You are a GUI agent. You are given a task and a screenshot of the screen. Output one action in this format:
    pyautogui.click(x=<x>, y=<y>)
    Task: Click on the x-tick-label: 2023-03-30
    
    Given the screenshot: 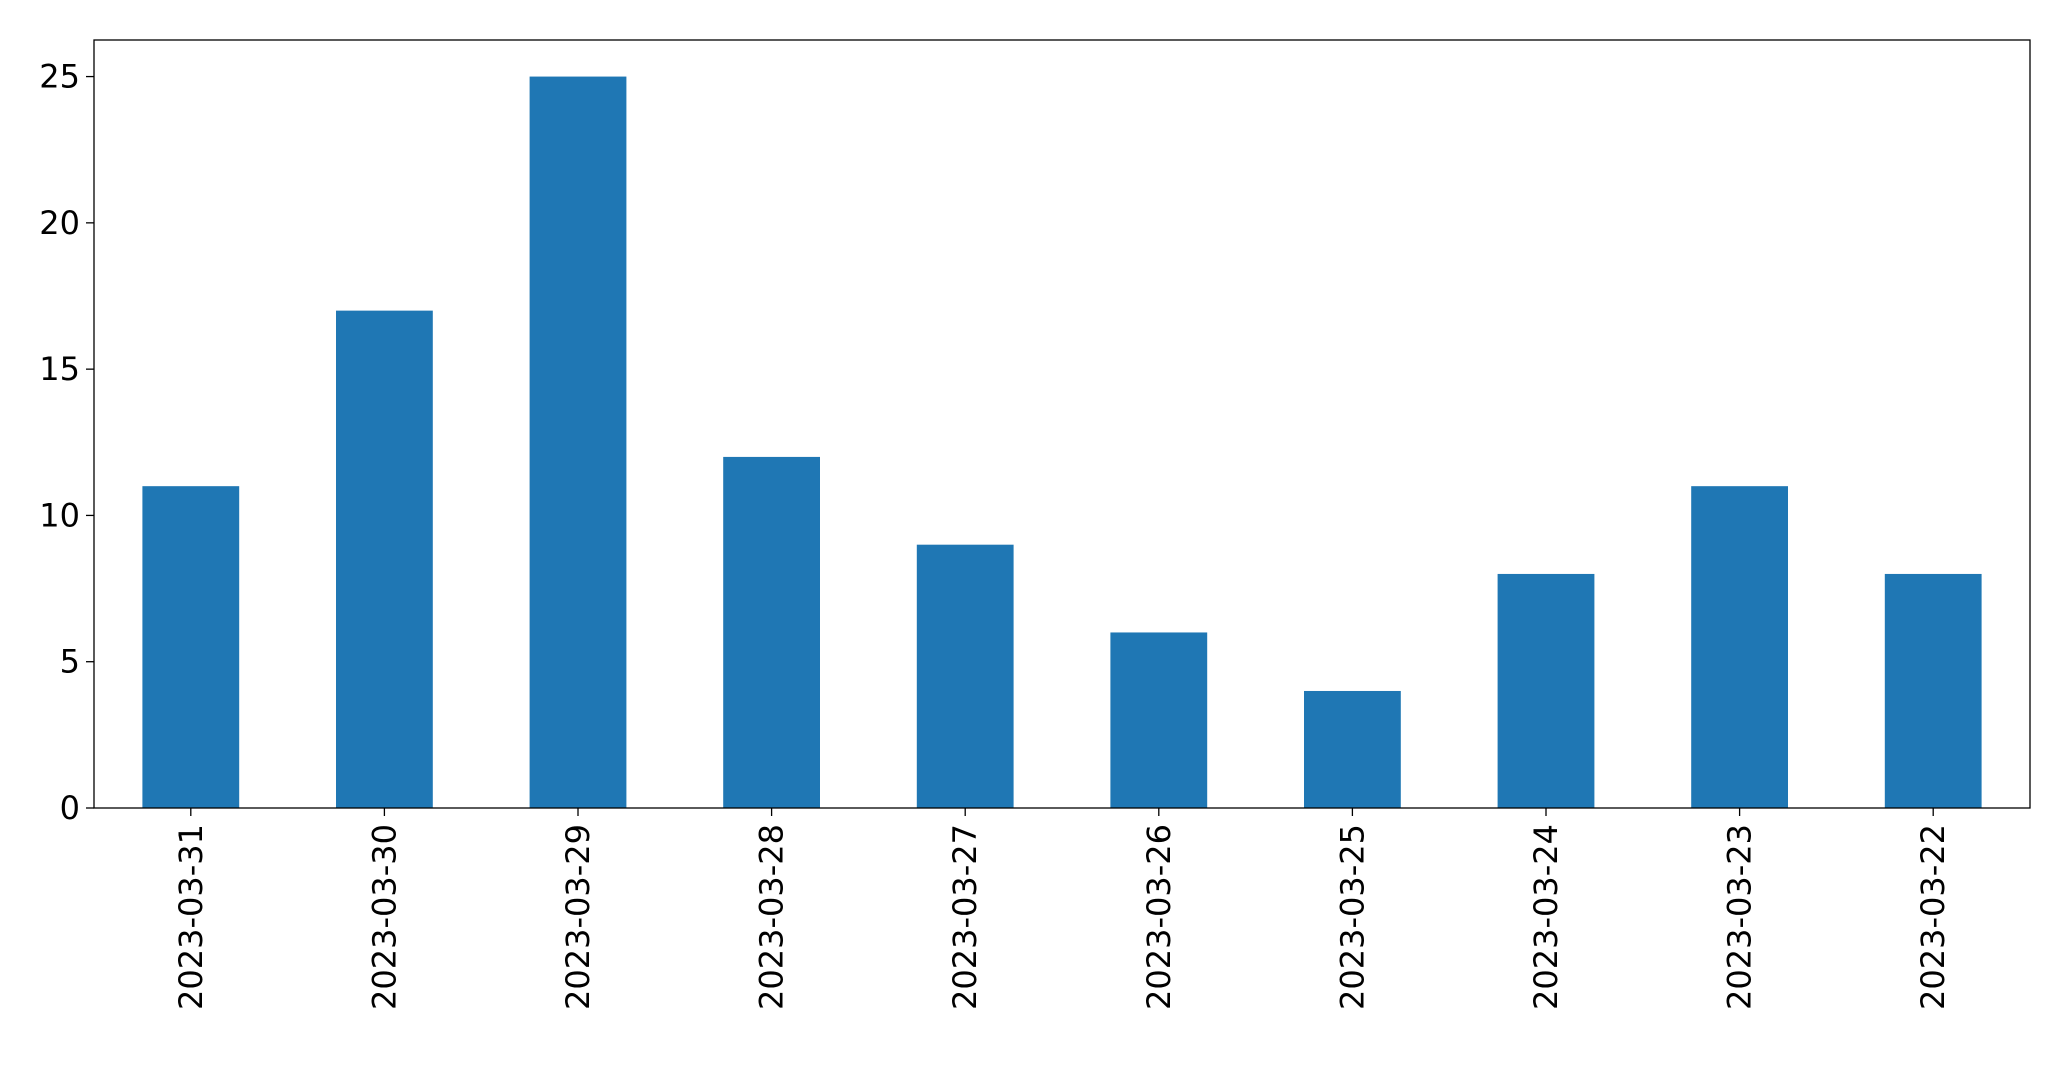 What is the action you would take?
    pyautogui.click(x=384, y=917)
    